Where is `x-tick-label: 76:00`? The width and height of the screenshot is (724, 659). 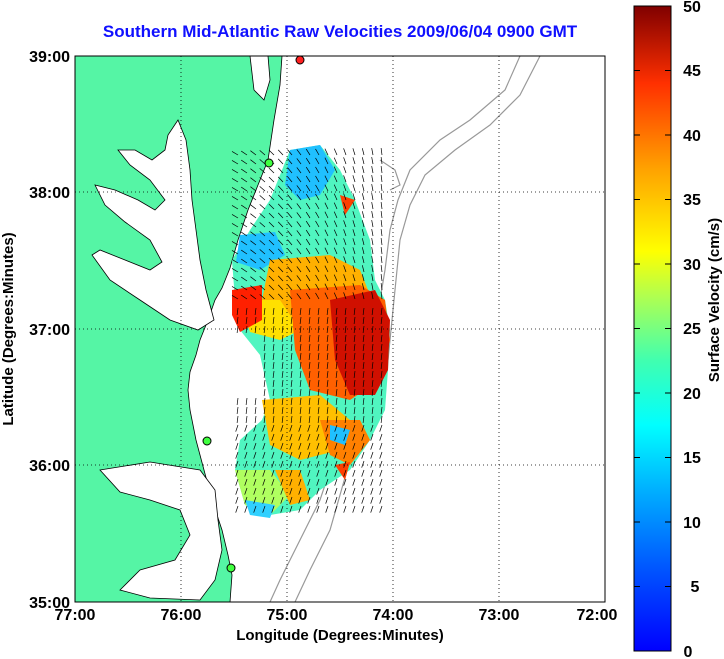
x-tick-label: 76:00 is located at coordinates (181, 615).